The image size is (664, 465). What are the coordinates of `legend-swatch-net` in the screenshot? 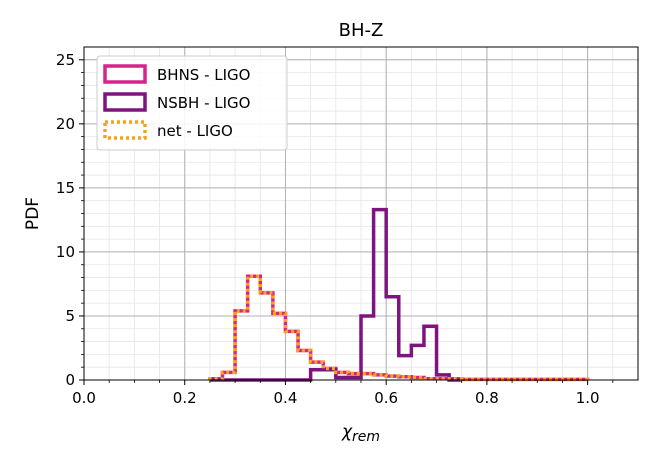 It's located at (125, 130).